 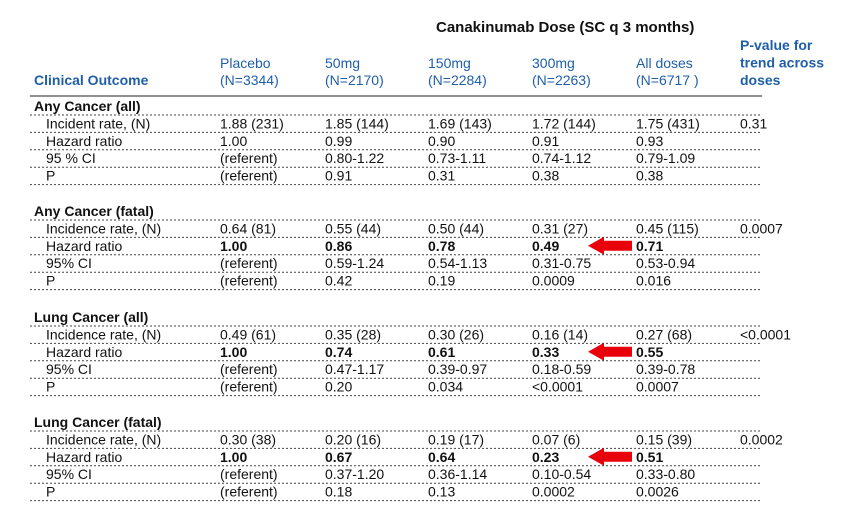 I want to click on cell: 0.39-0.97, so click(x=457, y=369).